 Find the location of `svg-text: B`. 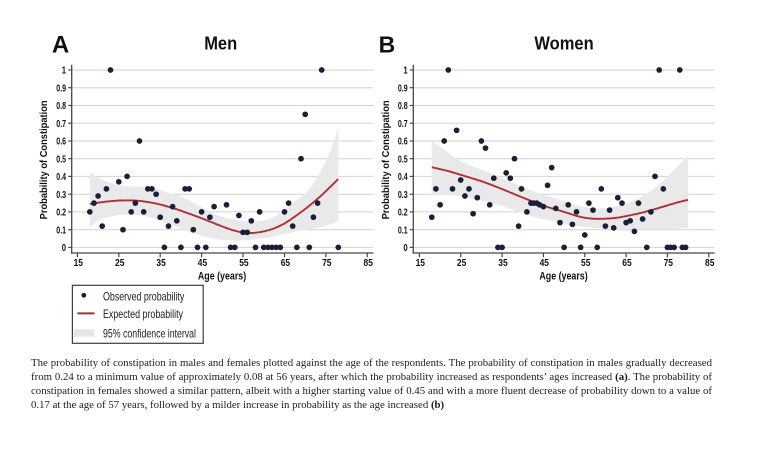

svg-text: B is located at coordinates (387, 45).